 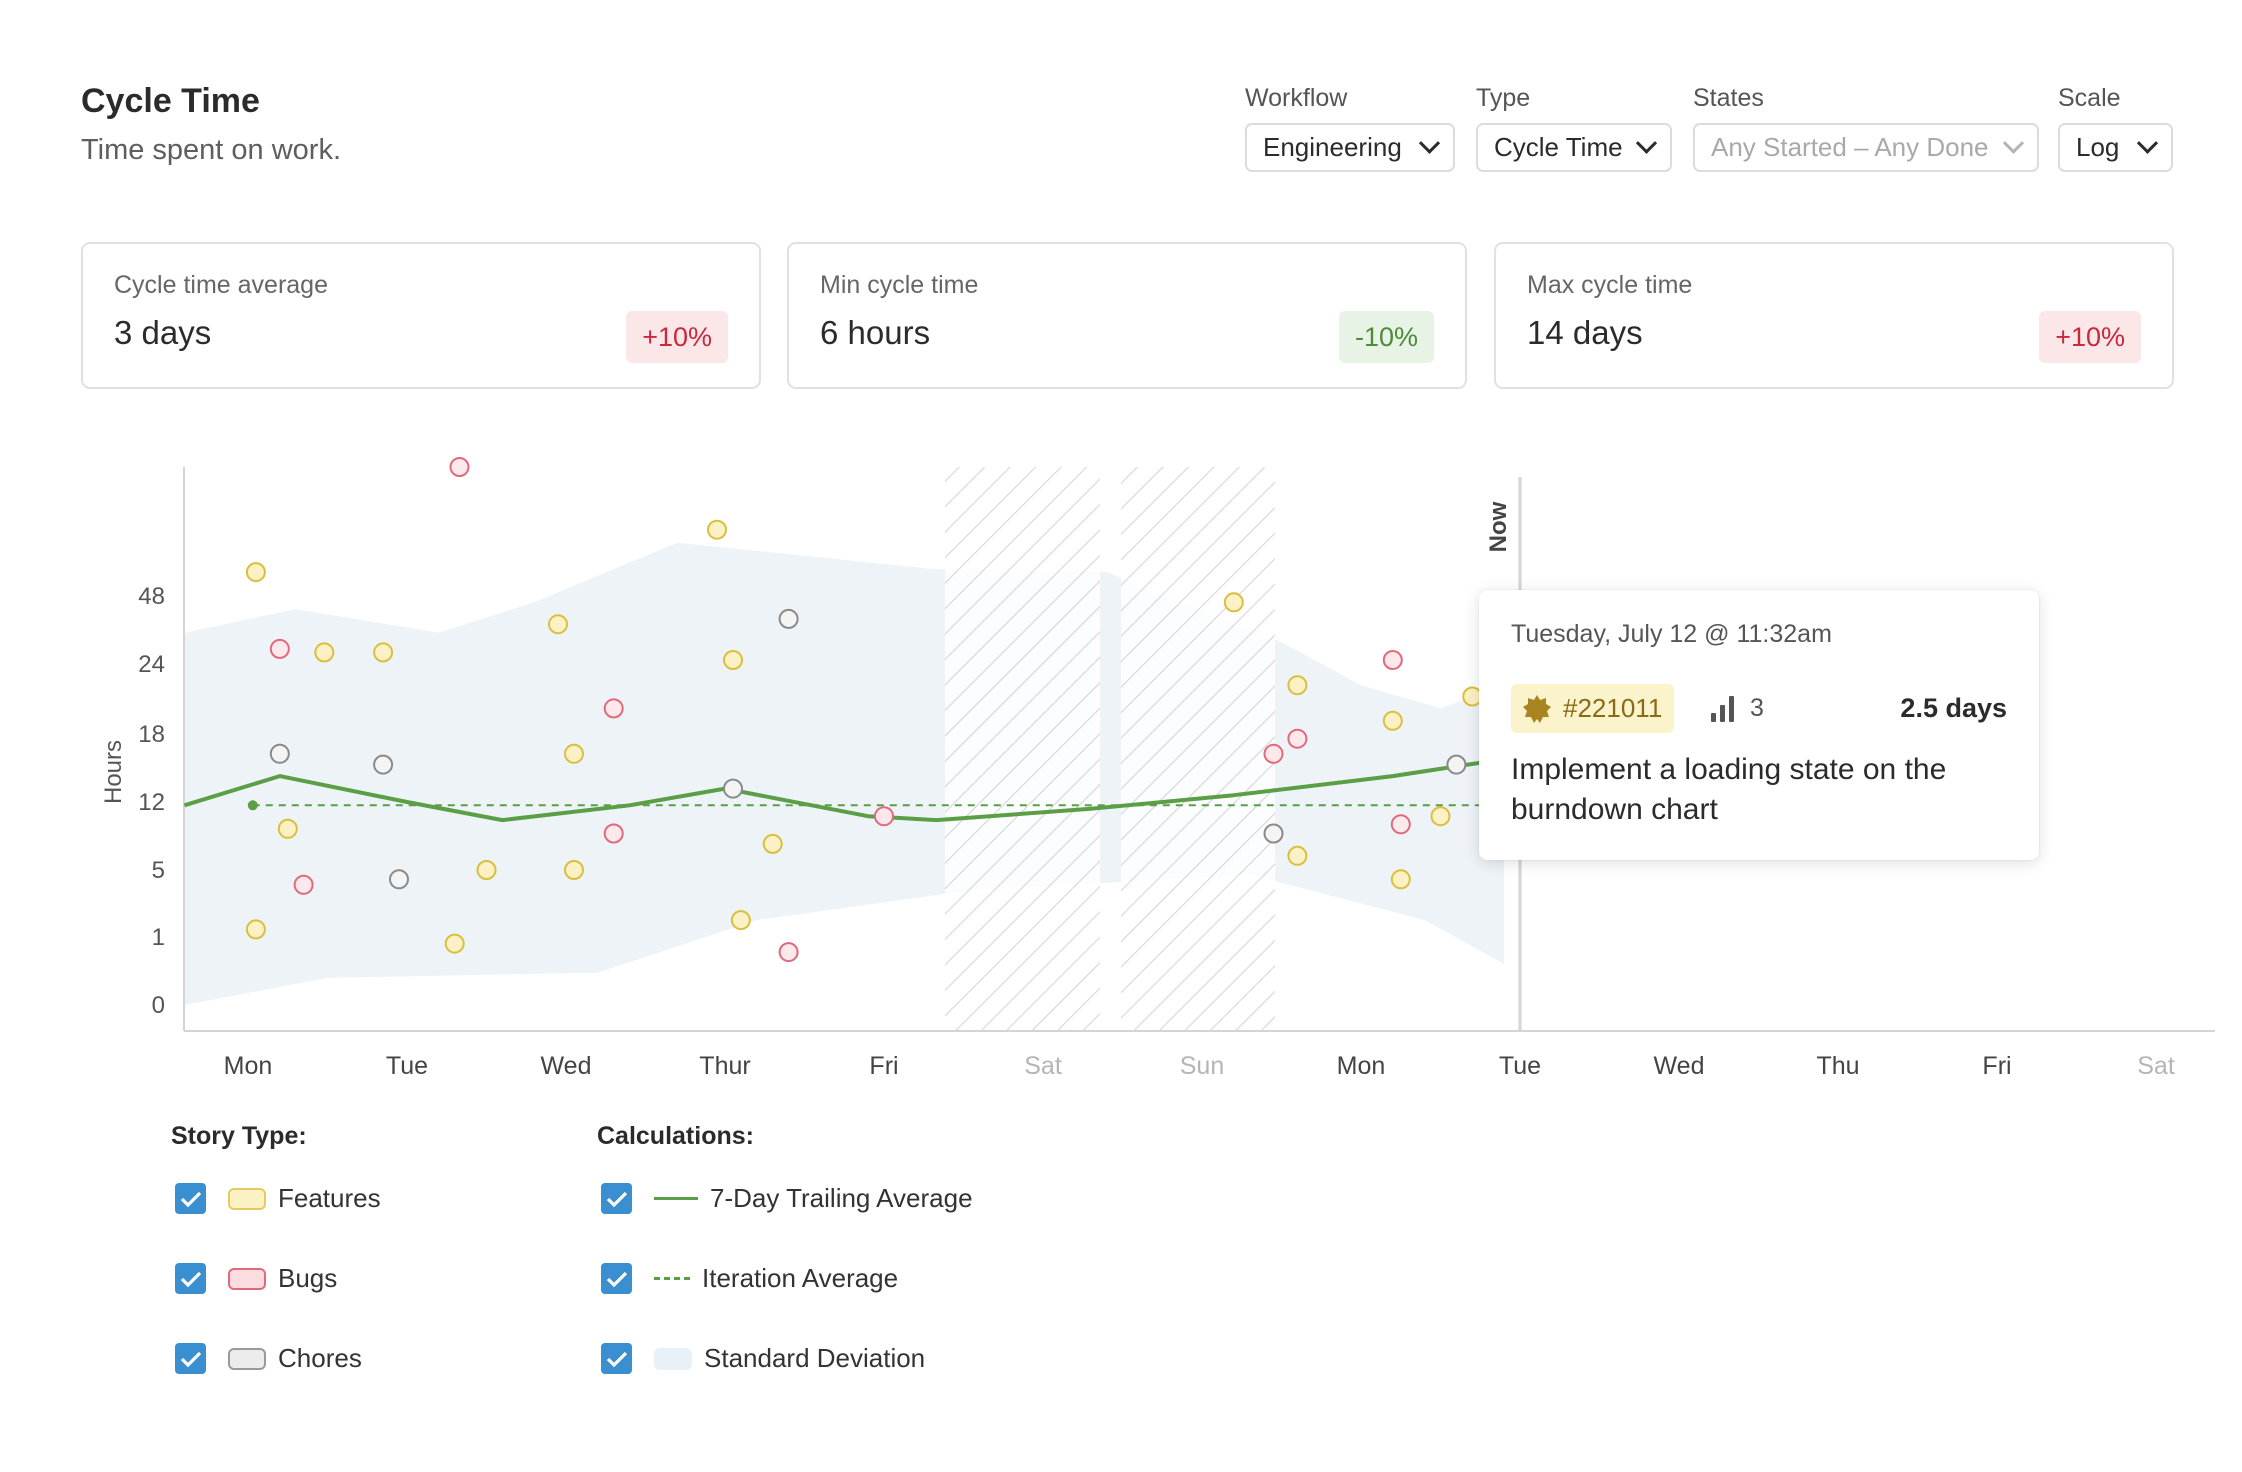 I want to click on bugs-swatch, so click(x=247, y=1278).